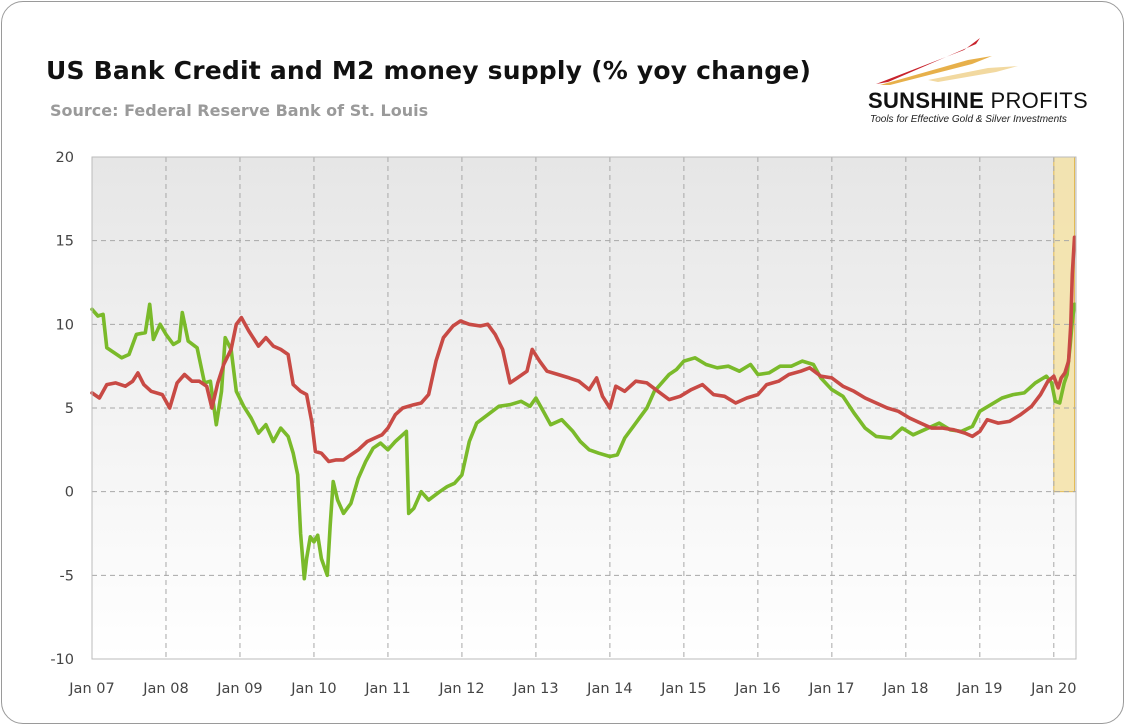 The image size is (1127, 727). I want to click on x-tick-label: Jan 12, so click(461, 689).